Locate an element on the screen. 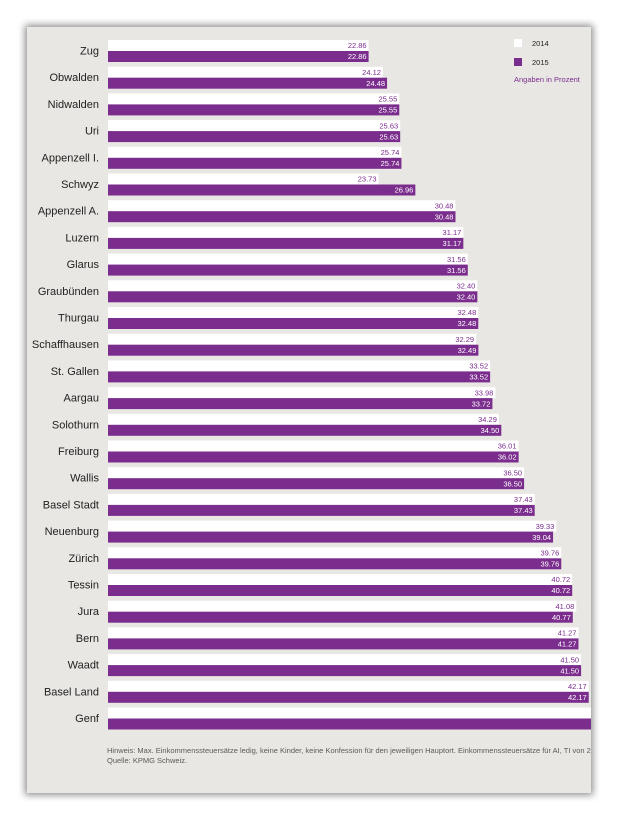 This screenshot has height=821, width=620. category-label: Schwyz is located at coordinates (80, 185).